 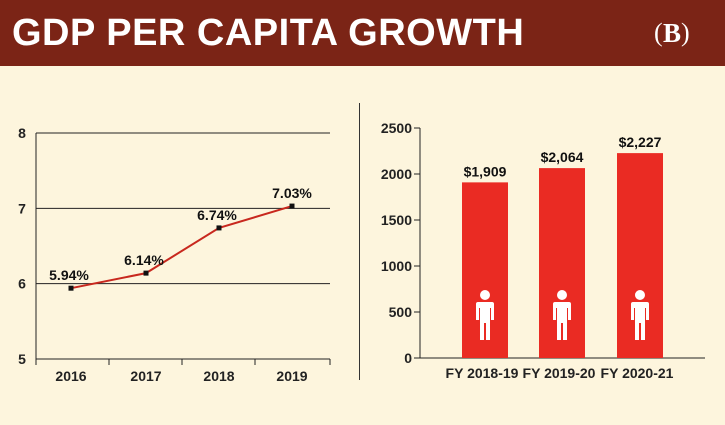 I want to click on line-y-tick-label: 5, so click(x=22, y=359).